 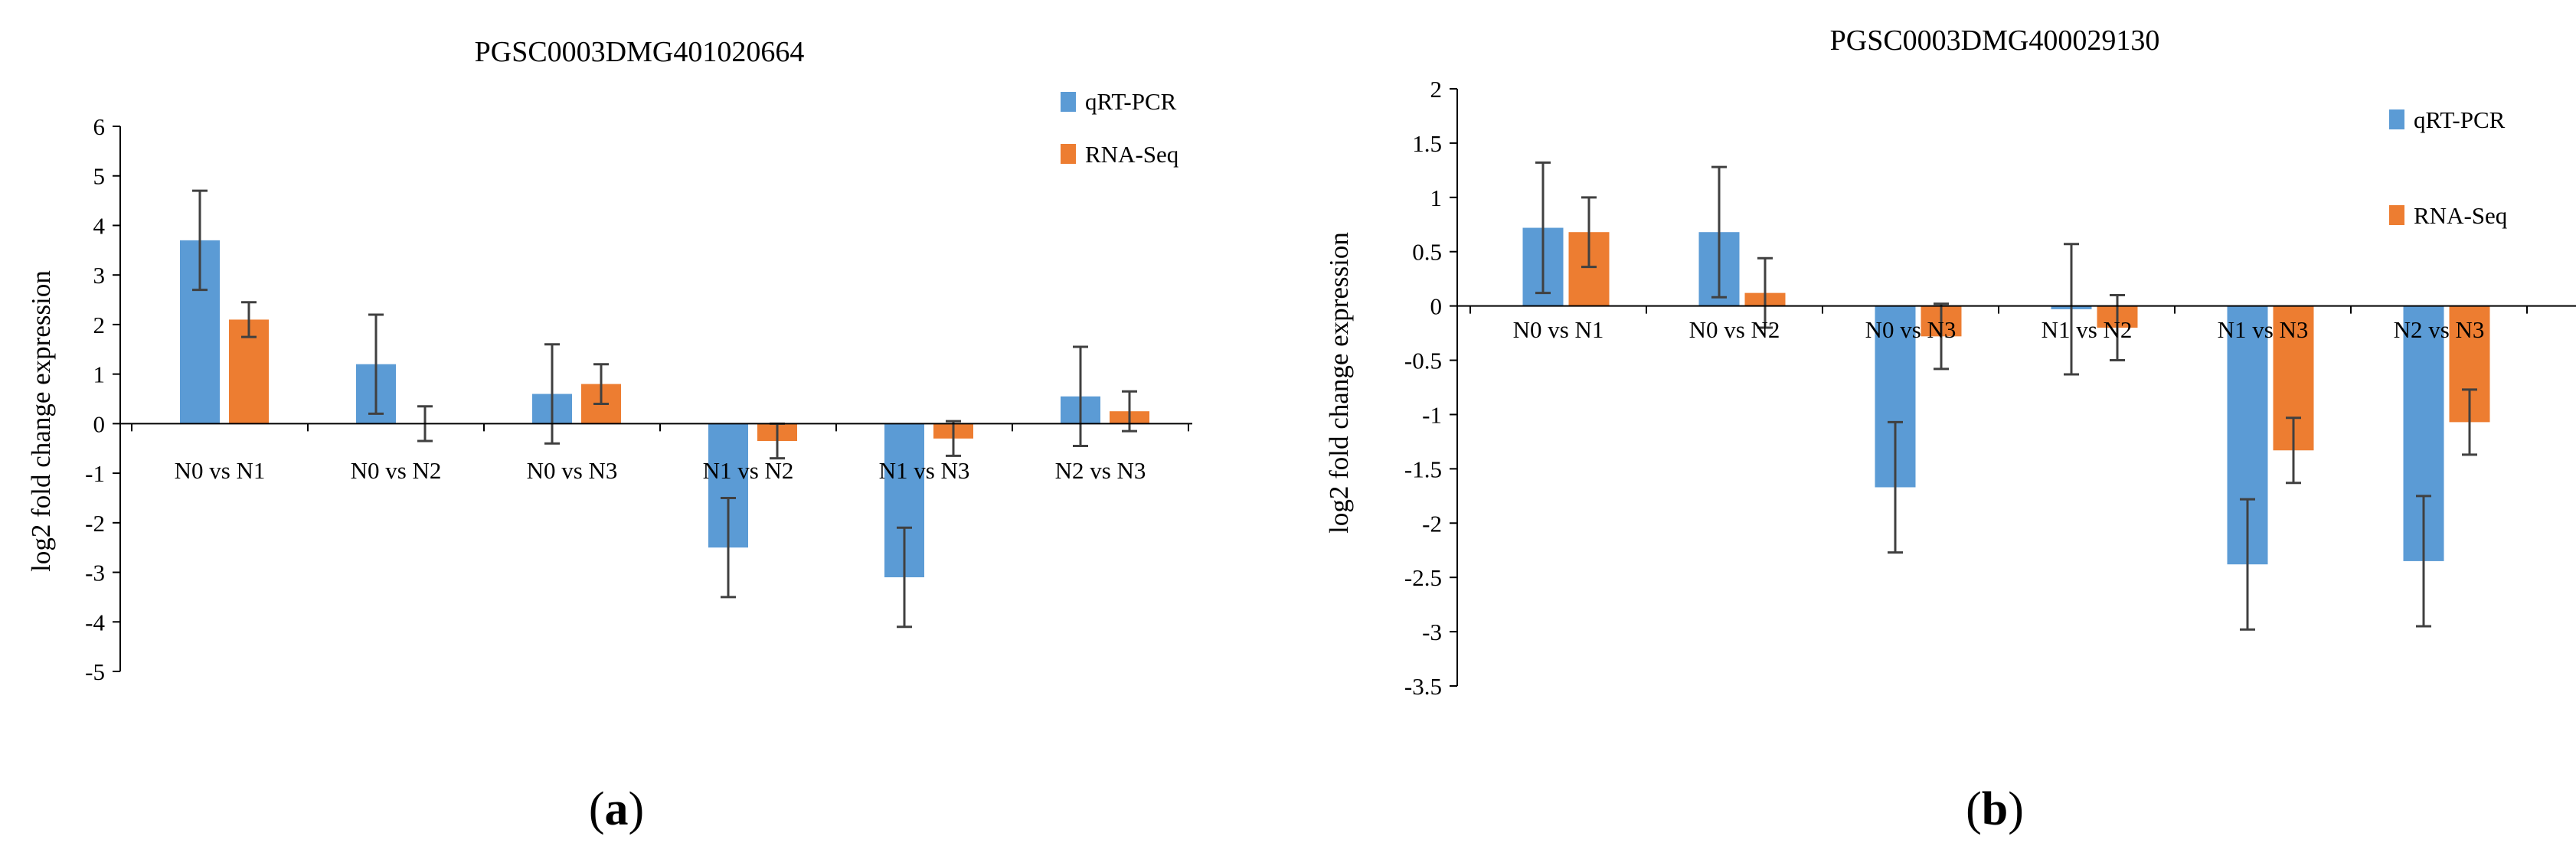 I want to click on panel-b-close: ), so click(x=2016, y=809).